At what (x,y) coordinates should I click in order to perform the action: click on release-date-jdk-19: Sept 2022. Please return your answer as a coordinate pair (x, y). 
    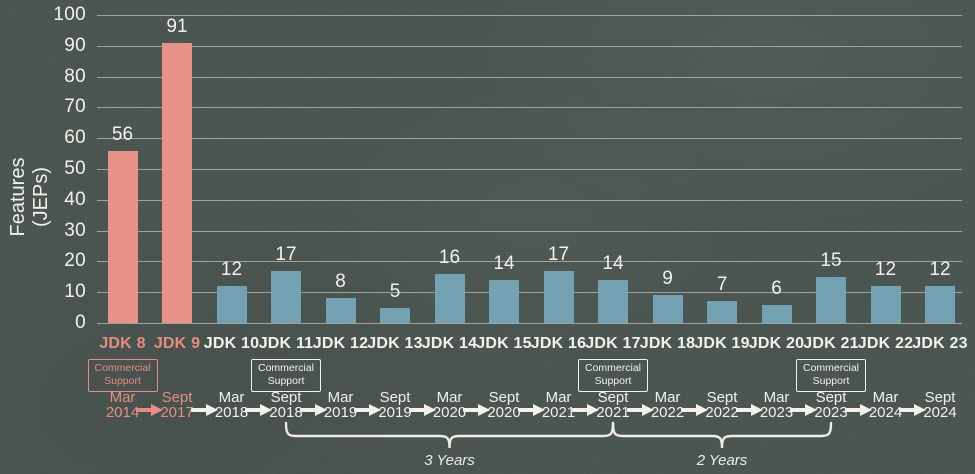
    Looking at the image, I should click on (722, 405).